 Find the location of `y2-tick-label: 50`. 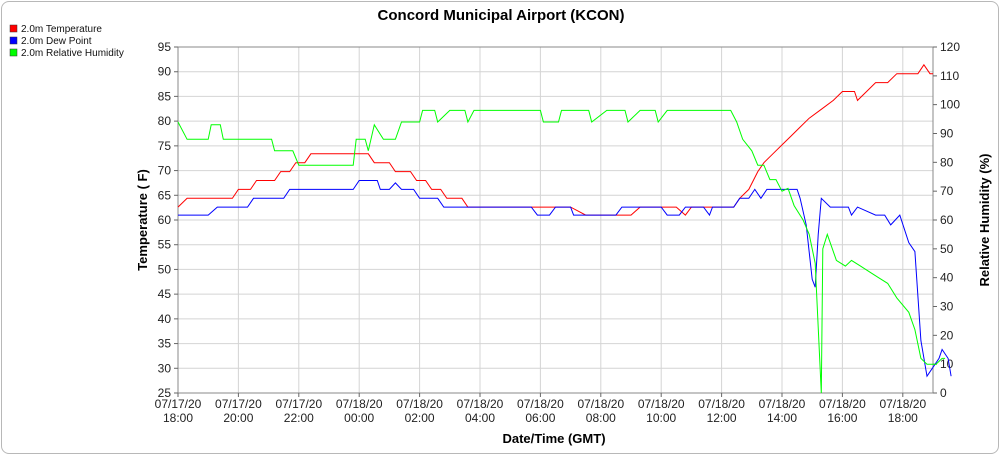

y2-tick-label: 50 is located at coordinates (947, 249).